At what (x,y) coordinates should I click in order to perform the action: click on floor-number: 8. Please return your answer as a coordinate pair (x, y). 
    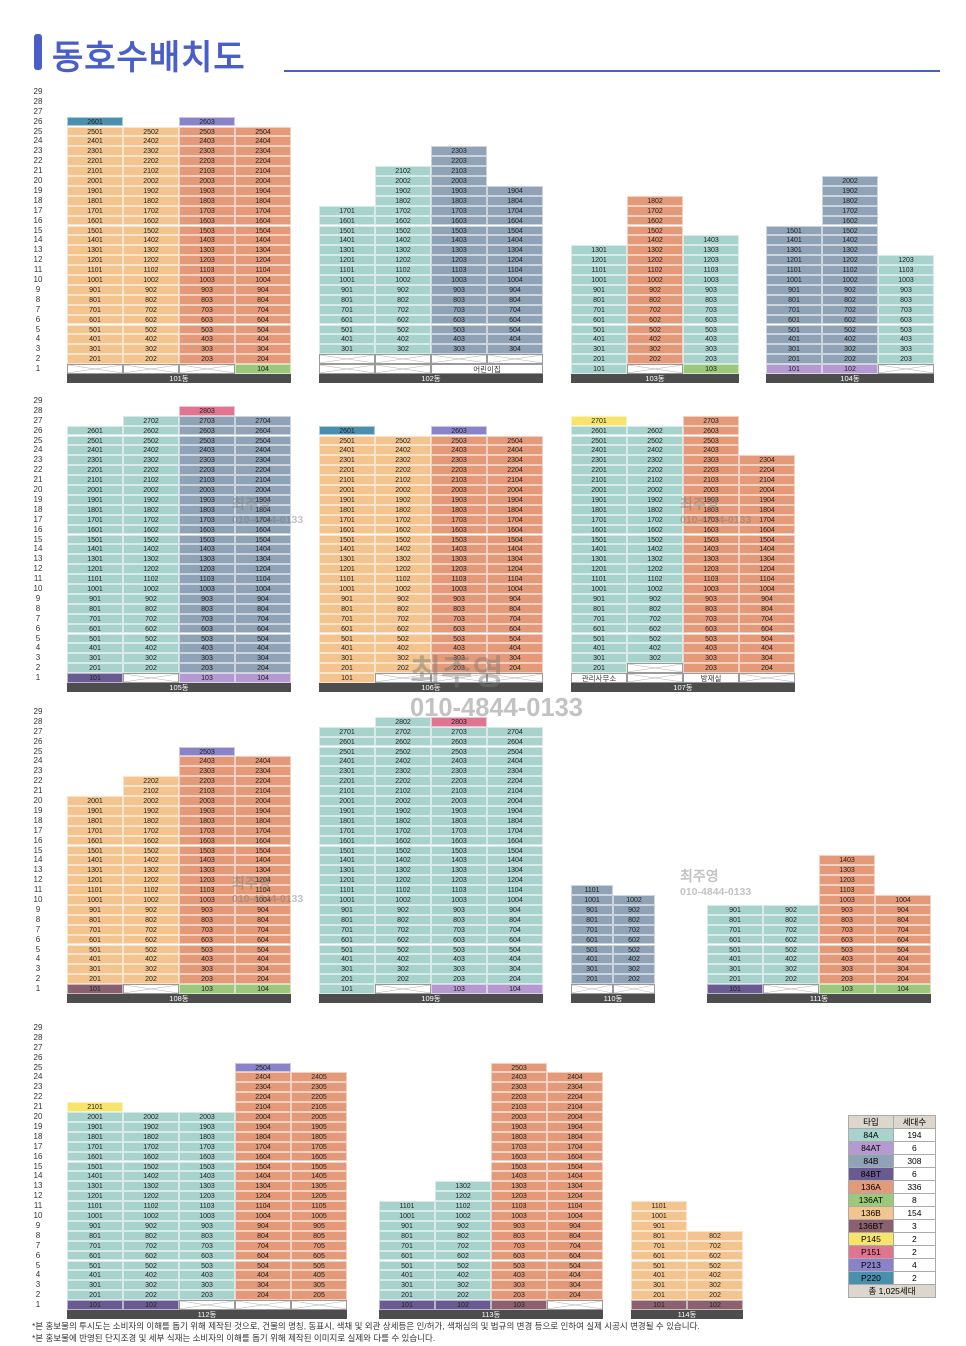
    Looking at the image, I should click on (38, 1235).